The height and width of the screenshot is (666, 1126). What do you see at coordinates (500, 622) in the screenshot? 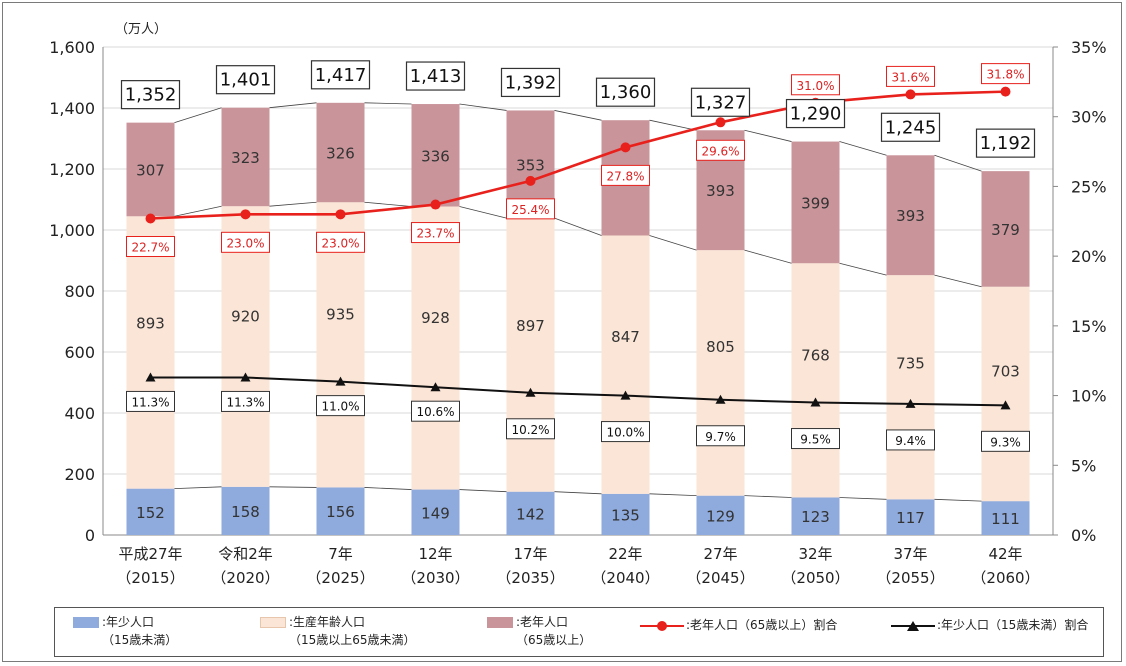
I see `legend-swatch-elderly` at bounding box center [500, 622].